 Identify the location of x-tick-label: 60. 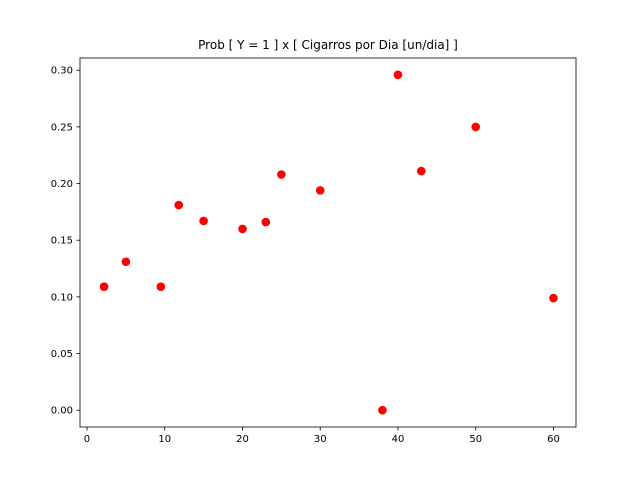
(553, 439).